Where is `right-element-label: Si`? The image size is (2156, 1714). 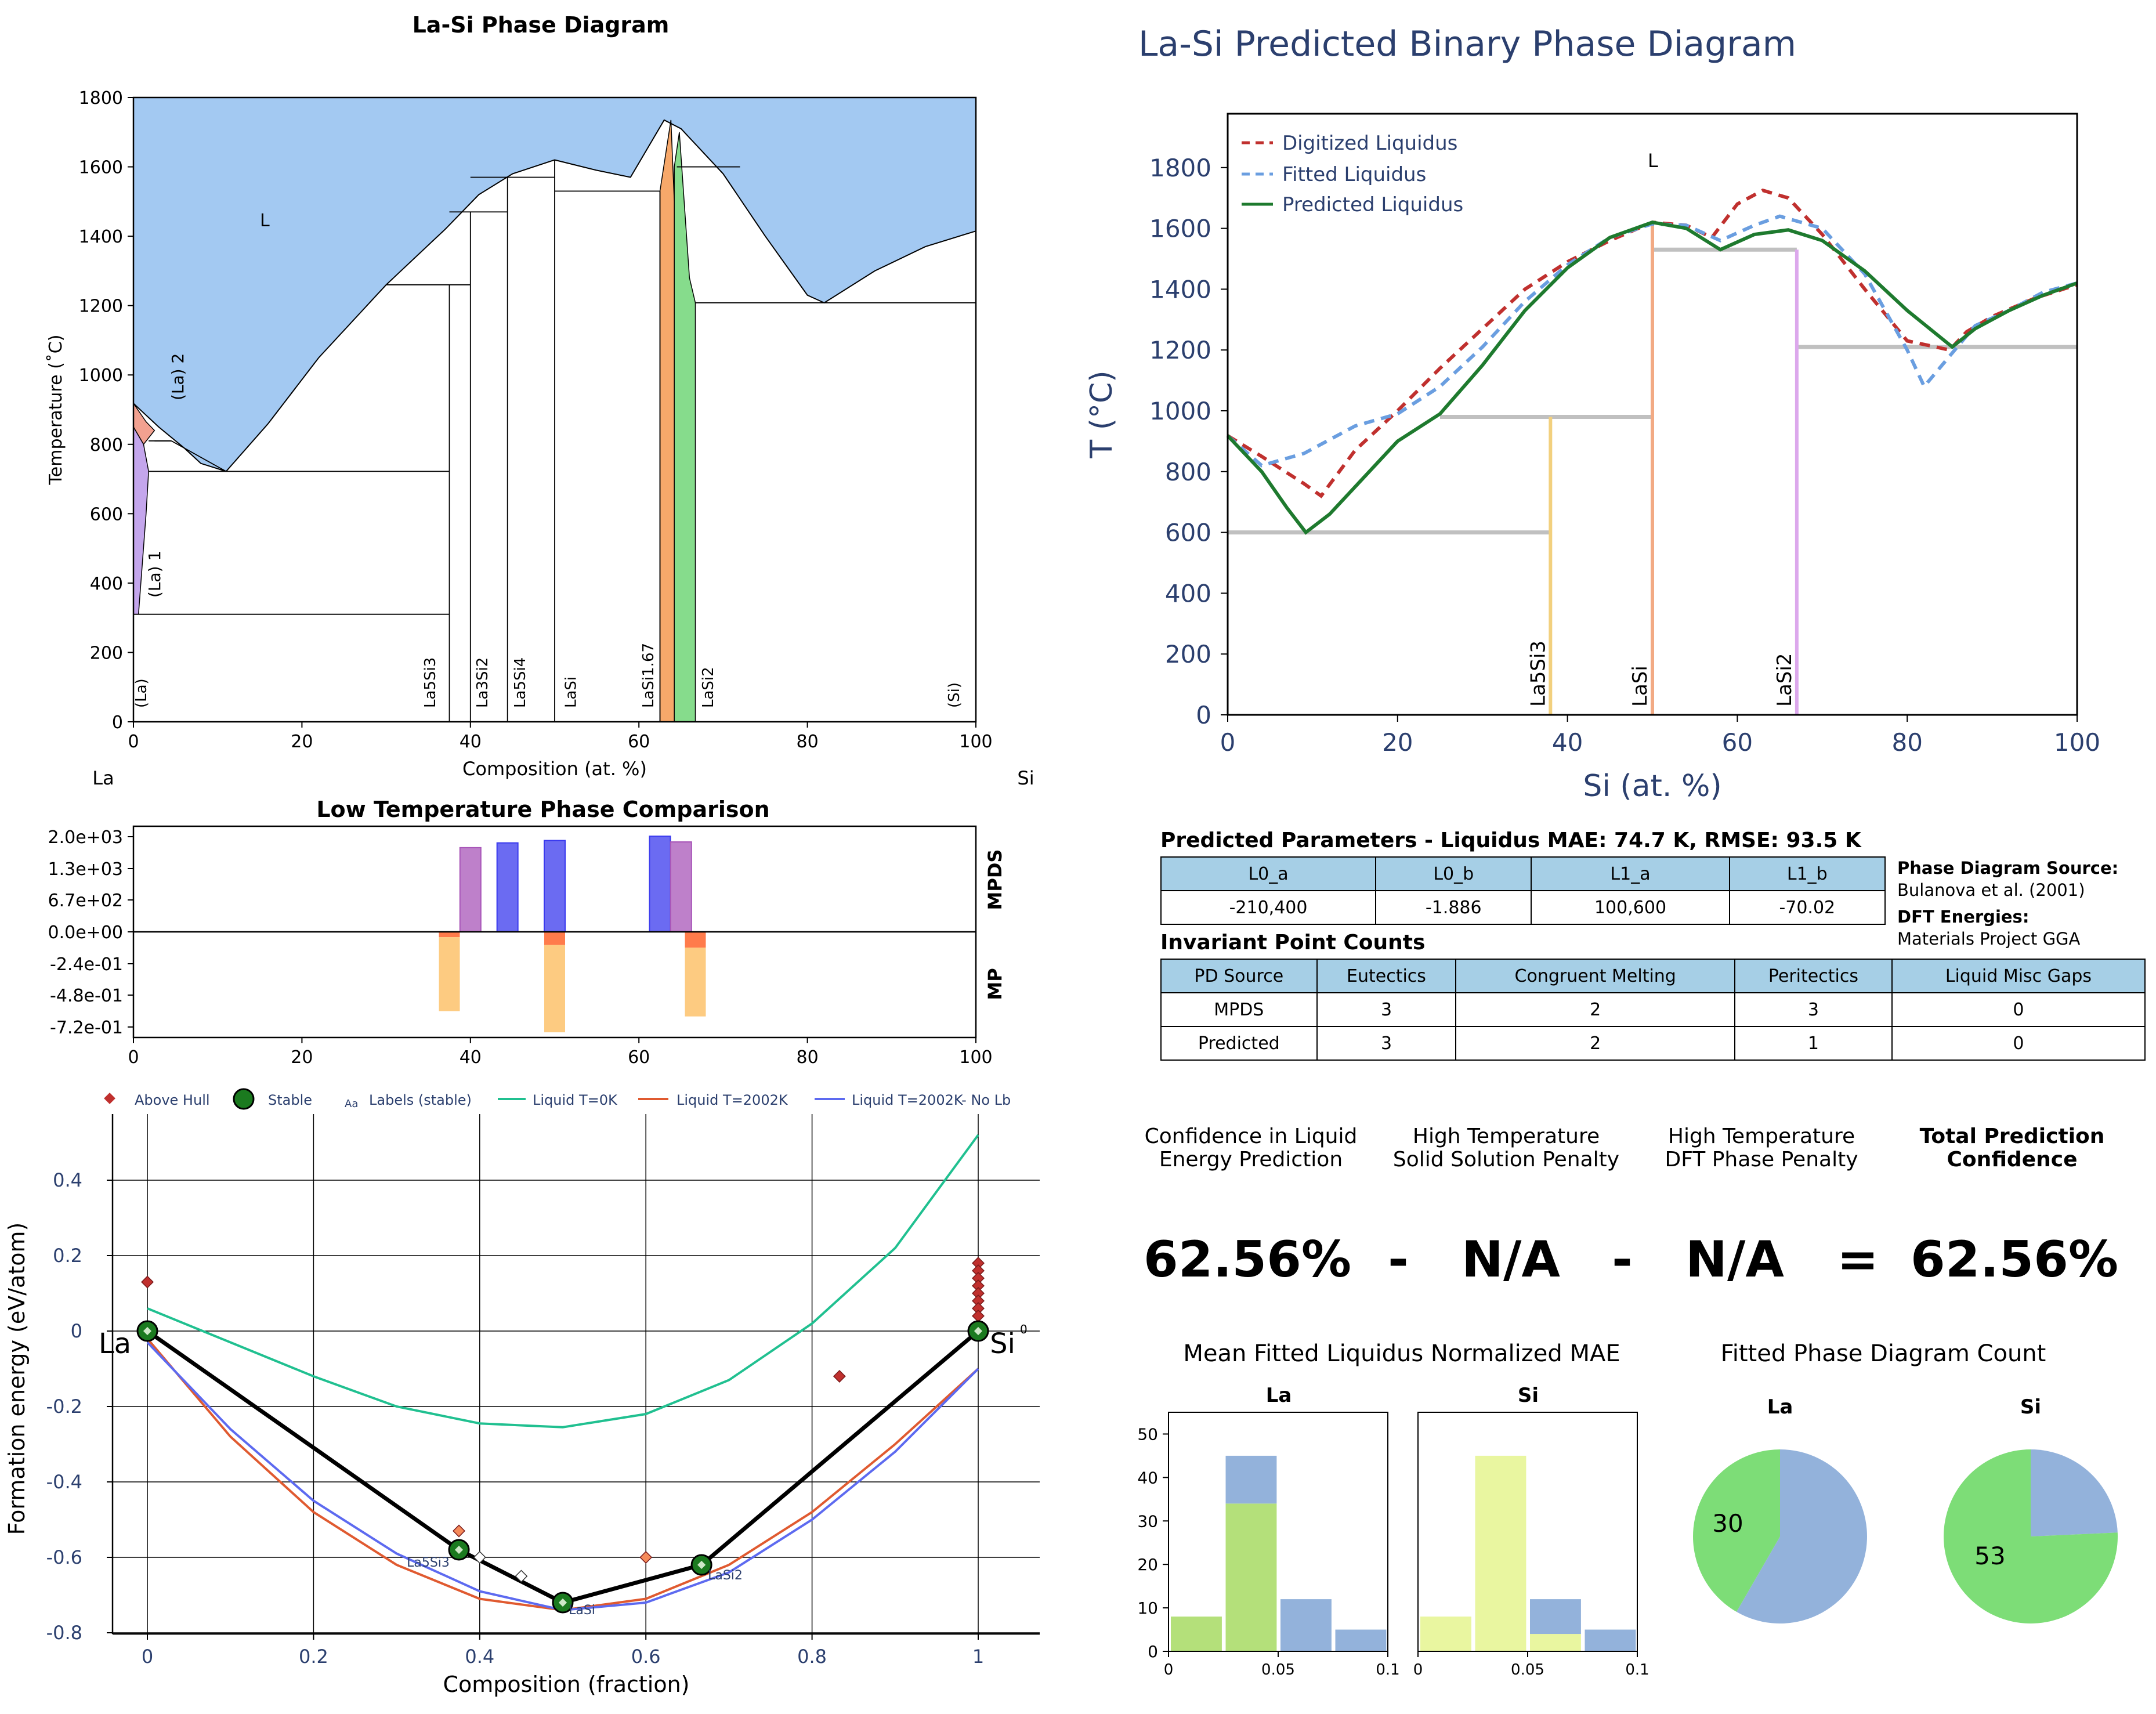
right-element-label: Si is located at coordinates (1025, 778).